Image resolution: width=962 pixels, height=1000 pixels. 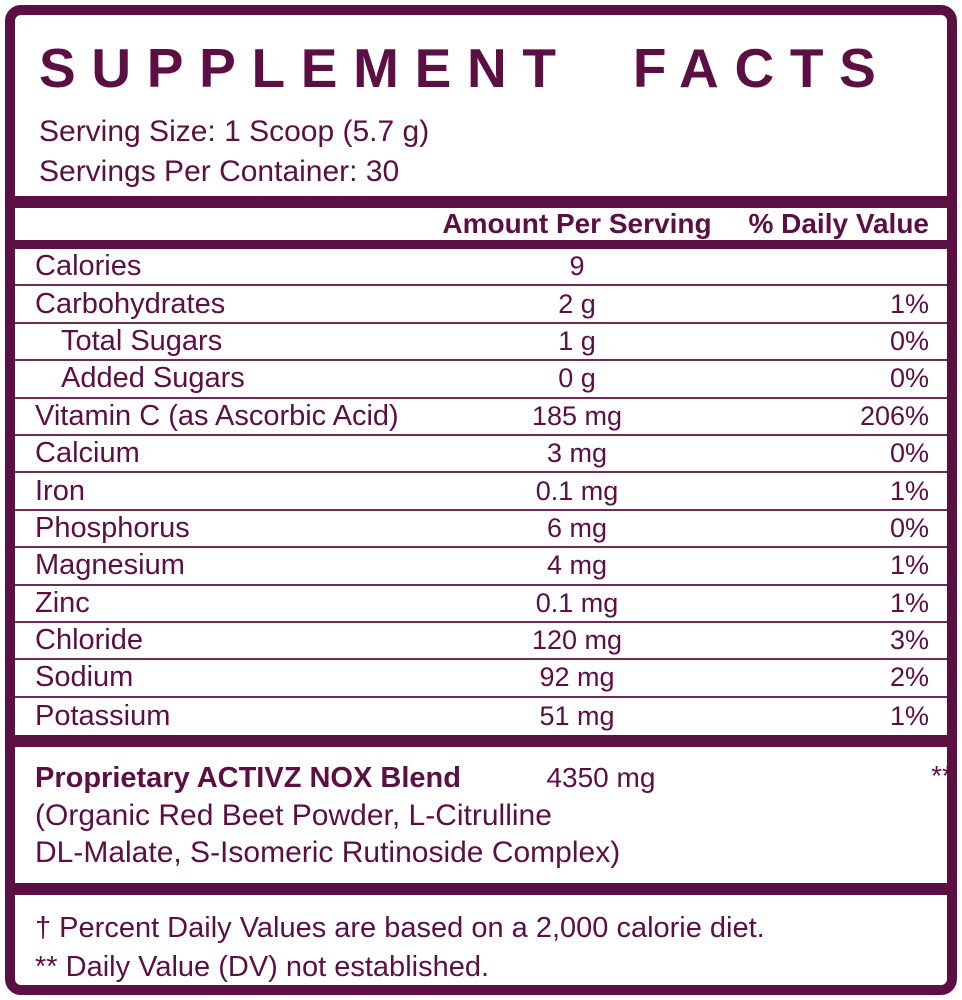 What do you see at coordinates (142, 340) in the screenshot?
I see `nutrient-name: Total Sugars` at bounding box center [142, 340].